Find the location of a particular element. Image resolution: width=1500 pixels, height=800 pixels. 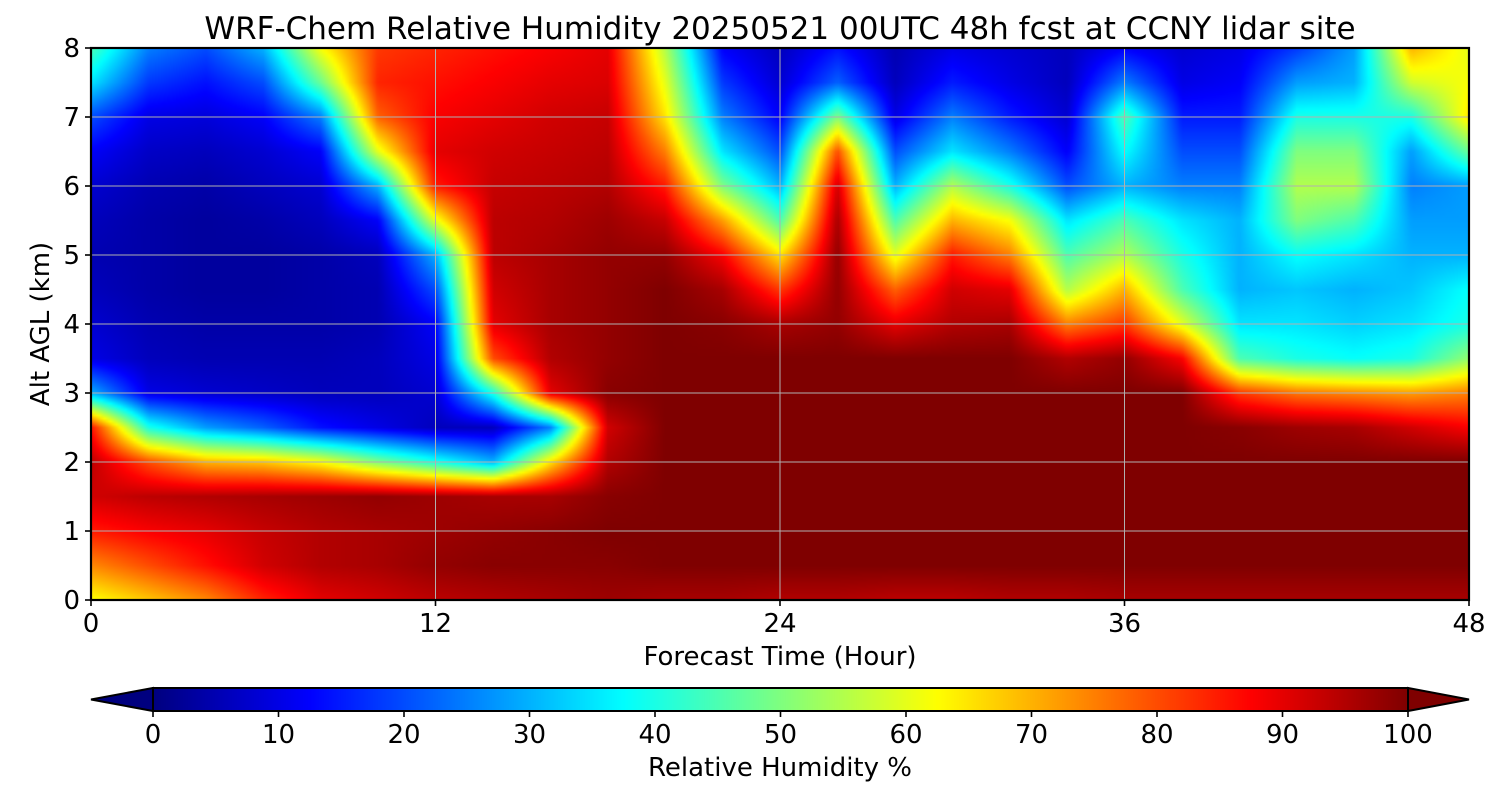

x-tick-label: 0 is located at coordinates (91, 624).